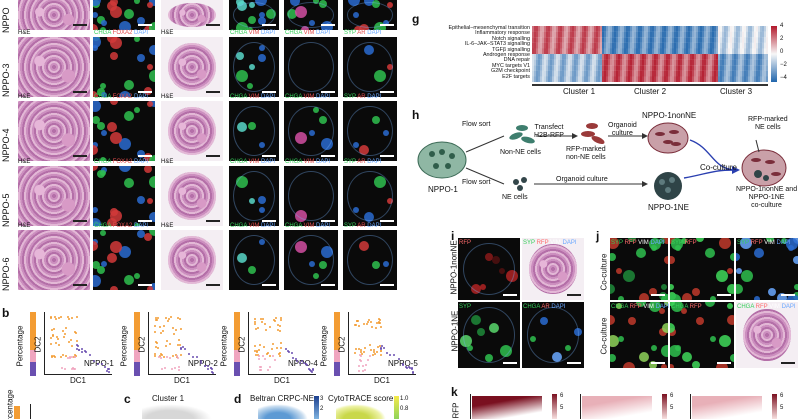 The width and height of the screenshot is (800, 419). Describe the element at coordinates (304, 27) in the screenshot. I see `grid-r0-c4-cell` at that location.